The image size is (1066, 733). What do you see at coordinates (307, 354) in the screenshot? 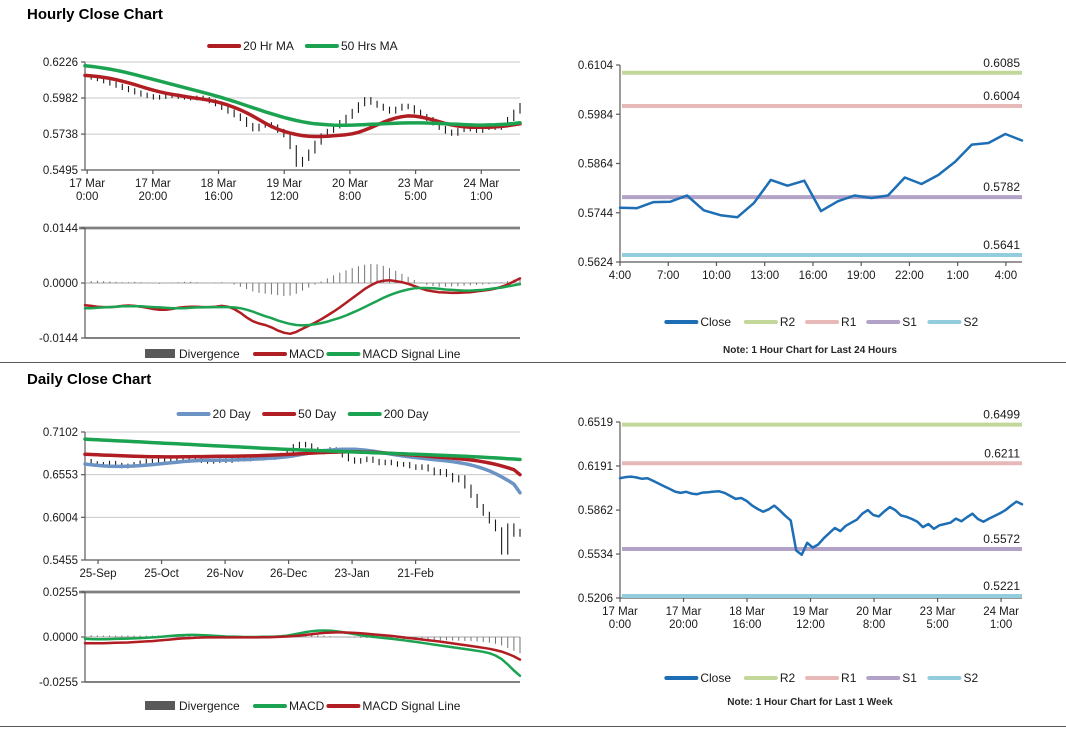
I see `legend-label: MACD` at bounding box center [307, 354].